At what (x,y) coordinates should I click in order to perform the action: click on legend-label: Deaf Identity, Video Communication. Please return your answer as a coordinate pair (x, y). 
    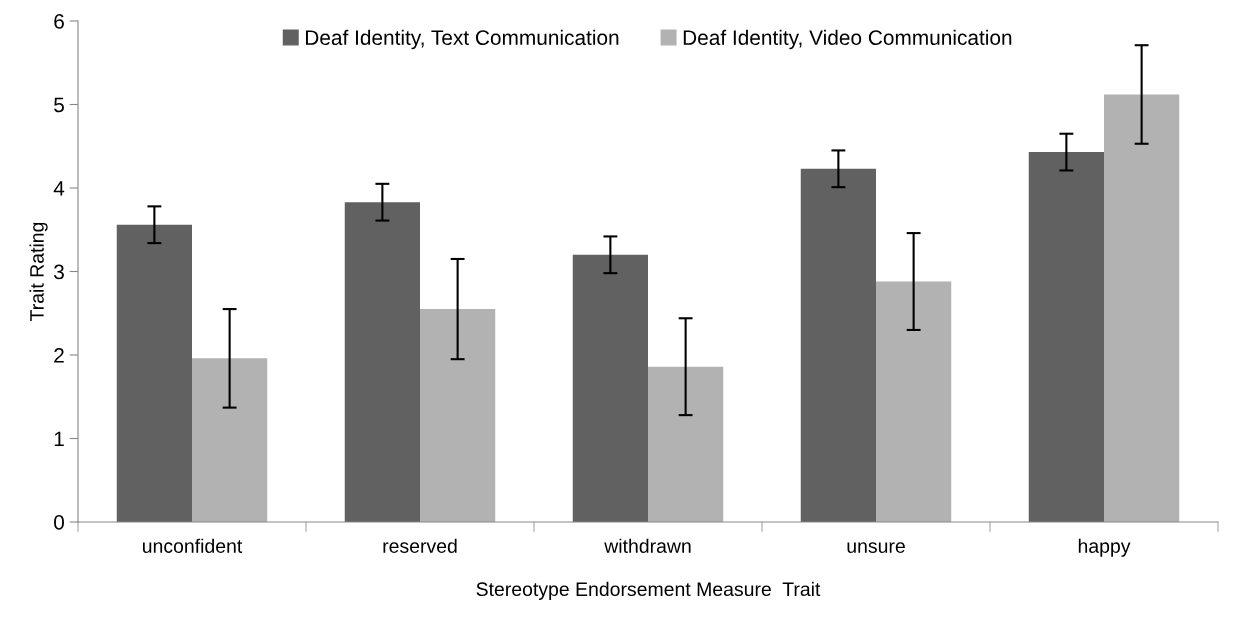
    Looking at the image, I should click on (847, 39).